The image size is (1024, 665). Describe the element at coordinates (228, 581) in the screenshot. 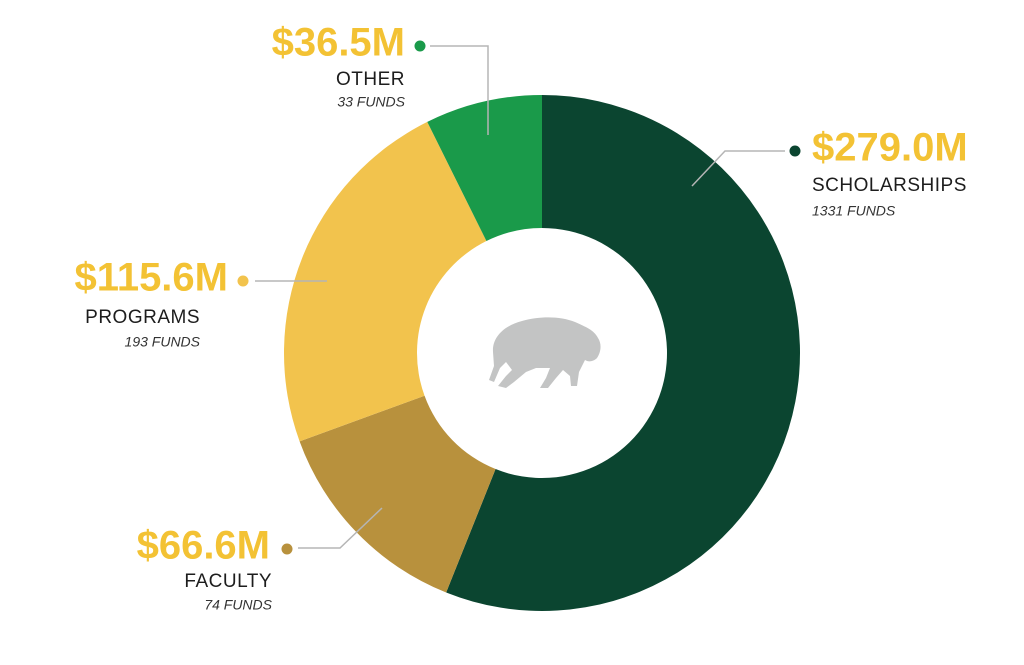

I see `category-label: FACULTY` at that location.